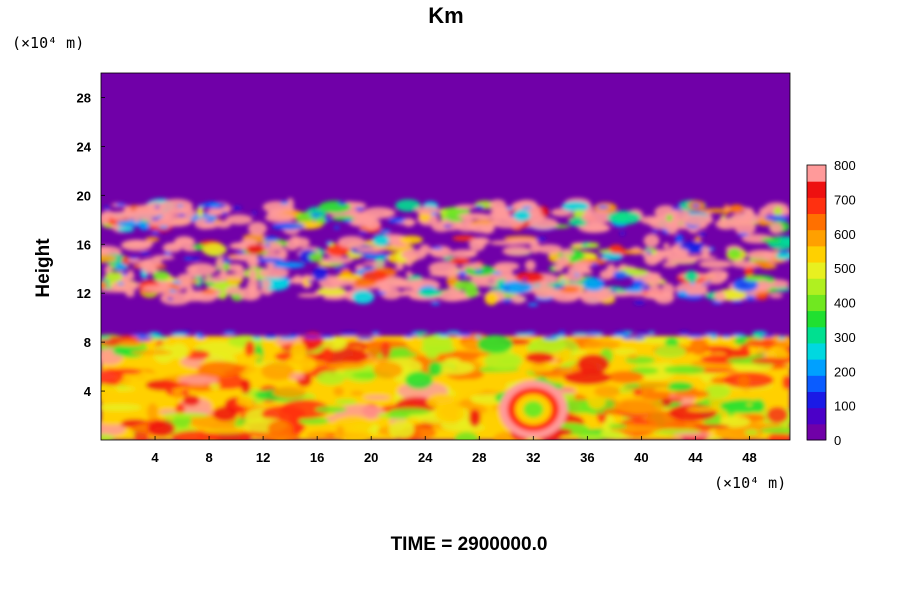 This screenshot has height=600, width=900. I want to click on x-tick-label: 28, so click(479, 457).